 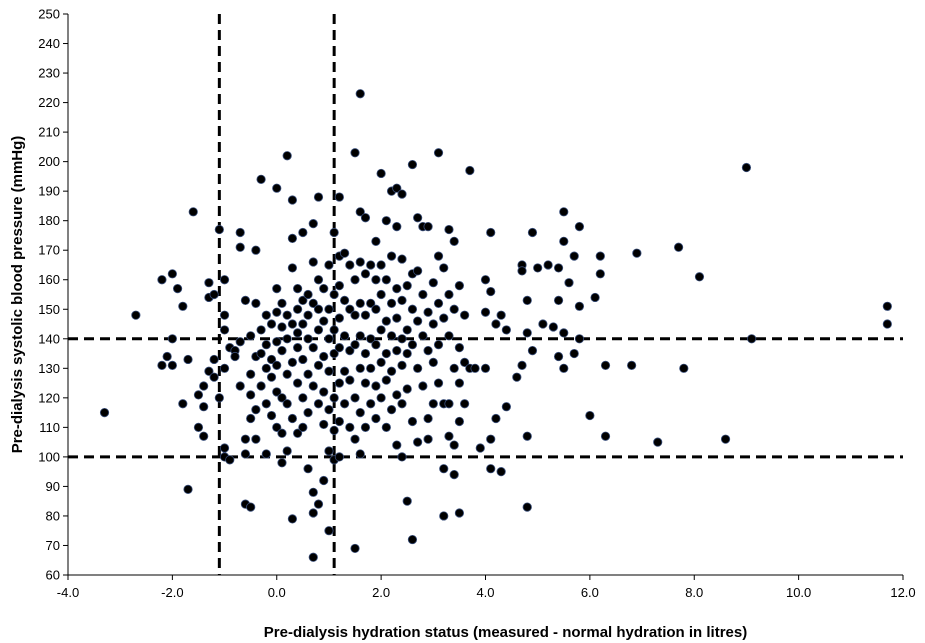 I want to click on y-tick-label-16: 220, so click(x=49, y=102).